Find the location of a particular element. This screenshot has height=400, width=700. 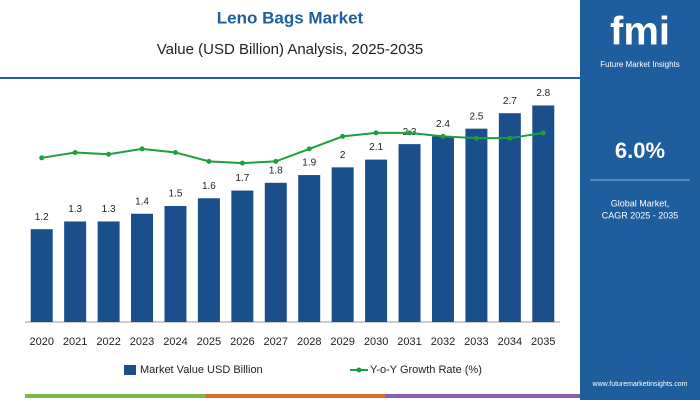

x-tick-label: 2028 is located at coordinates (309, 342).